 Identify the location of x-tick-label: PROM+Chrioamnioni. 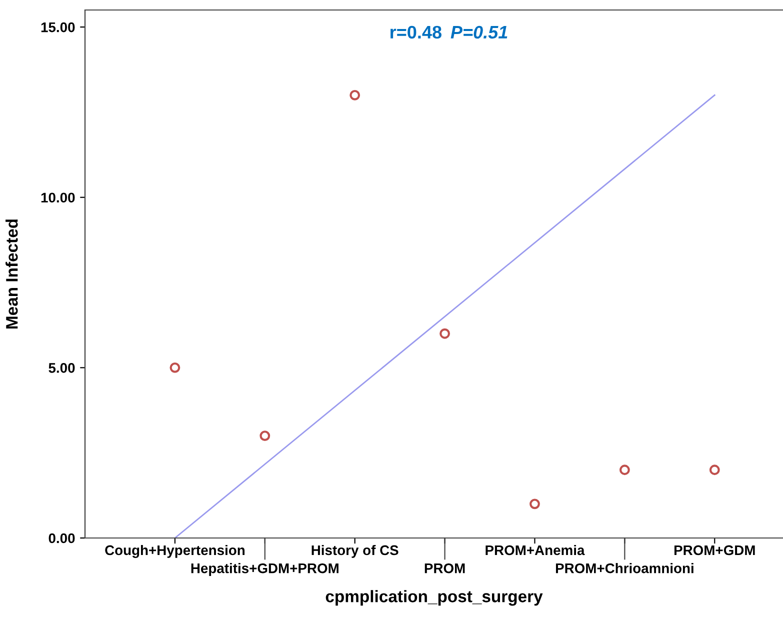
(625, 568).